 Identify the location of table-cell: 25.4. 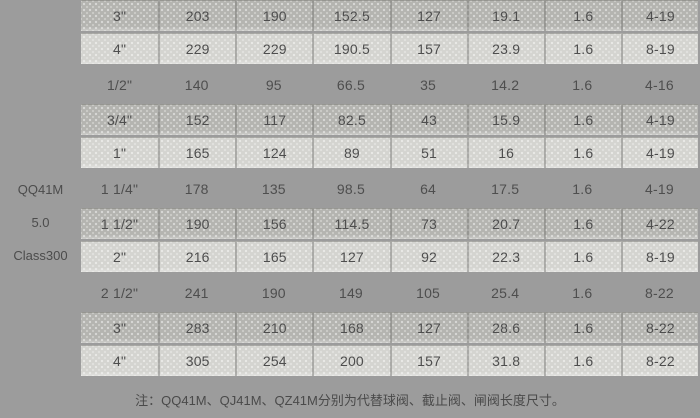
(505, 293).